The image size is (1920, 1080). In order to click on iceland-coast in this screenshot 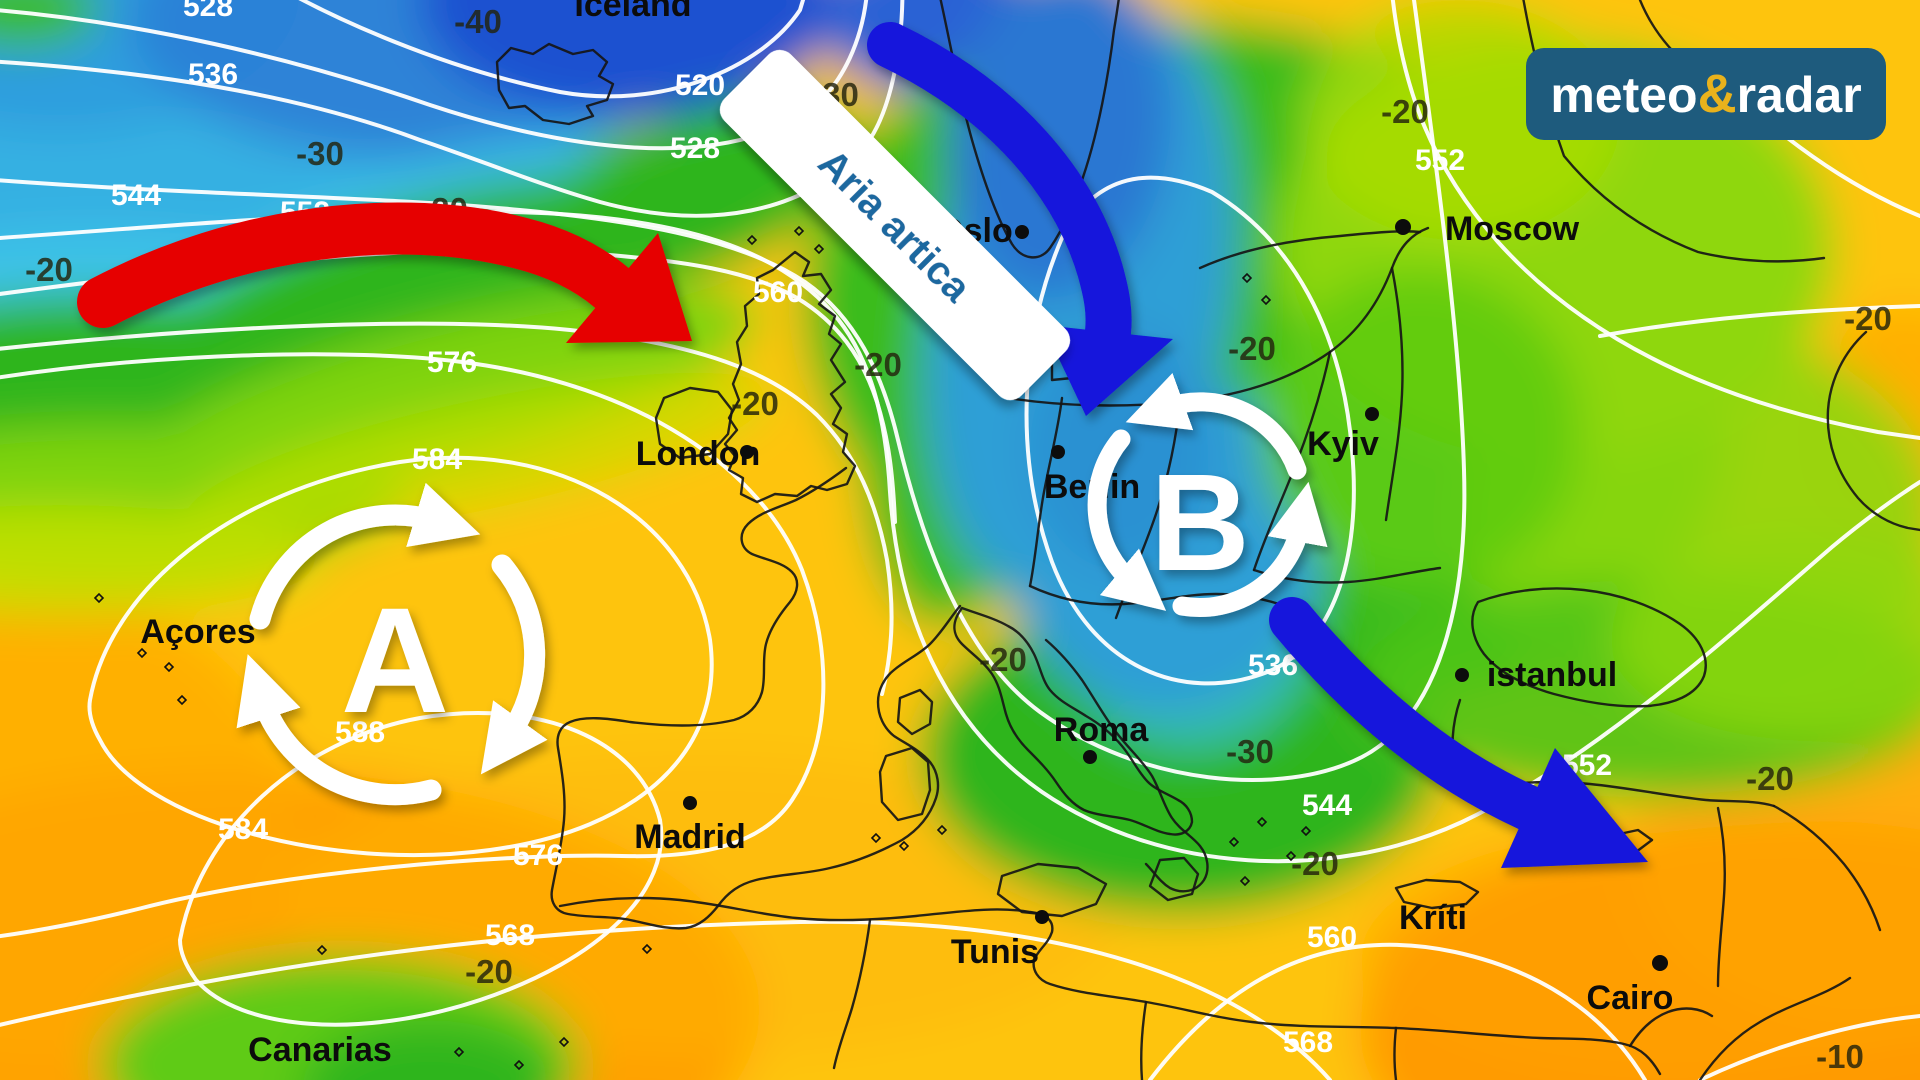, I will do `click(555, 84)`.